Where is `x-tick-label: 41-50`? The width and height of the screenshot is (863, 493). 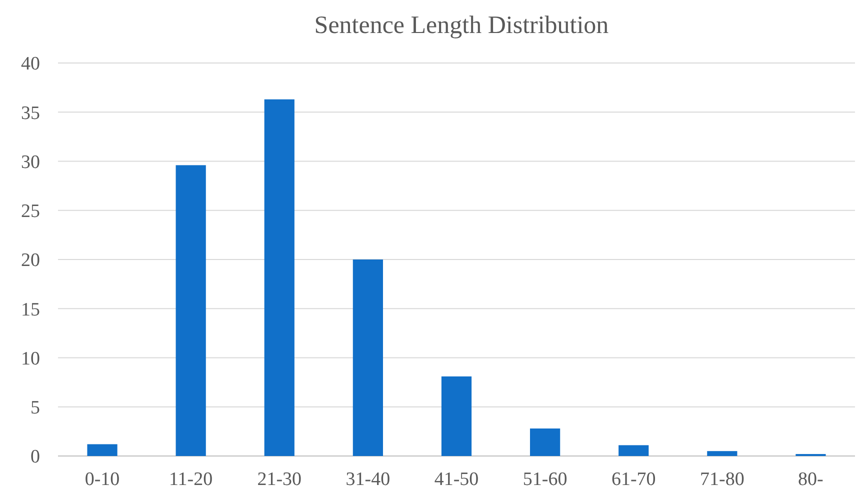 x-tick-label: 41-50 is located at coordinates (456, 479).